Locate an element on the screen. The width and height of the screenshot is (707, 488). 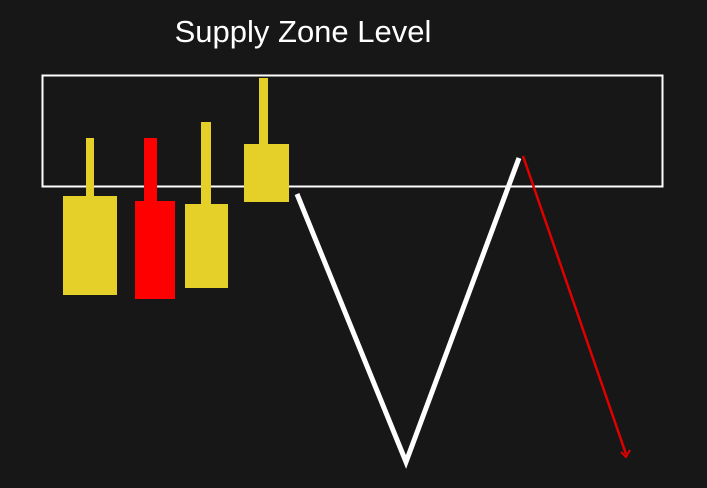
projected-move-line is located at coordinates (574, 305).